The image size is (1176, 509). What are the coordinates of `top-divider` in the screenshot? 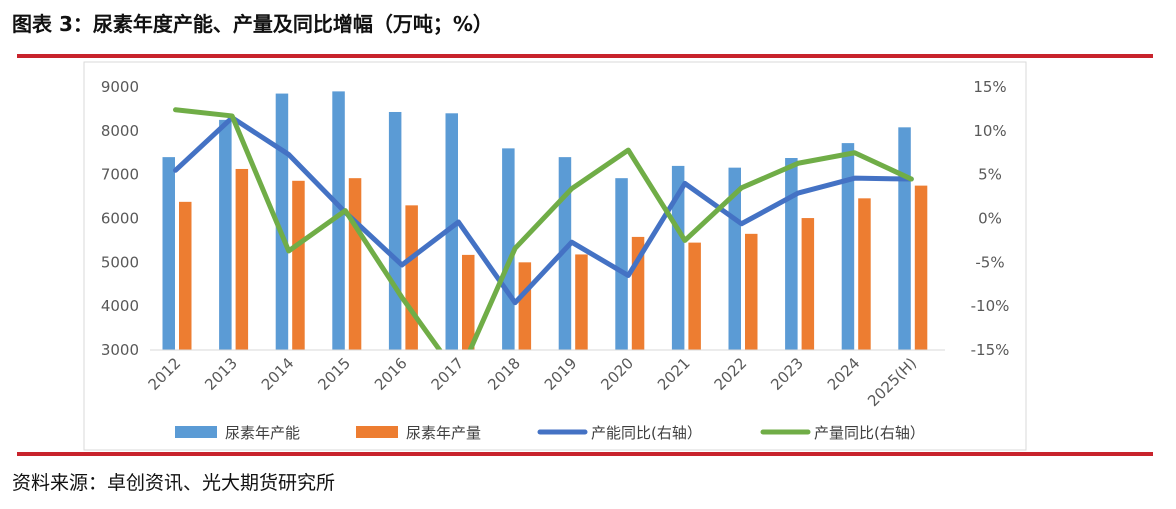 It's located at (585, 56).